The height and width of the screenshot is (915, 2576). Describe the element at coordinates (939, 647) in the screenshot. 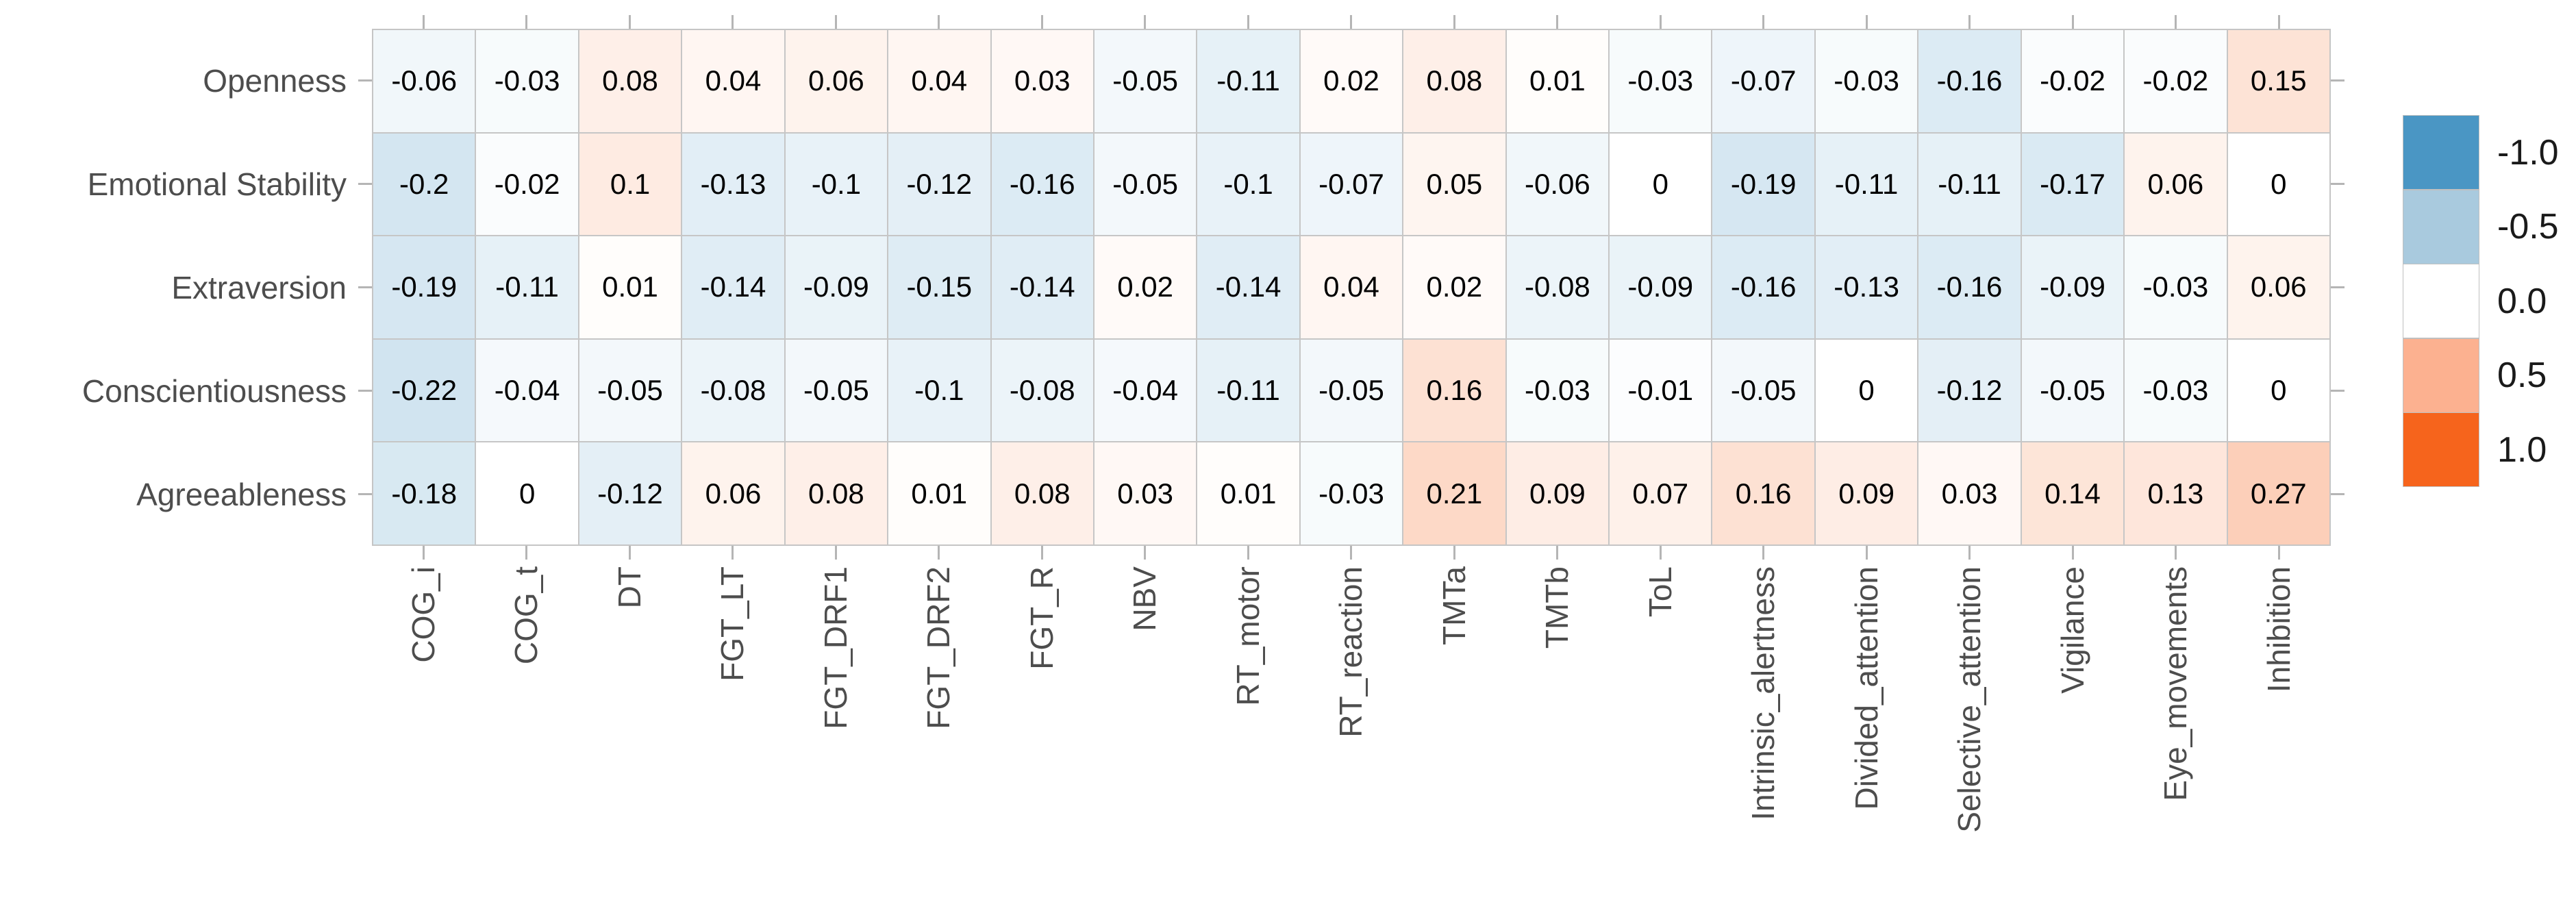

I see `column-label-text: FGT_DRF2` at that location.